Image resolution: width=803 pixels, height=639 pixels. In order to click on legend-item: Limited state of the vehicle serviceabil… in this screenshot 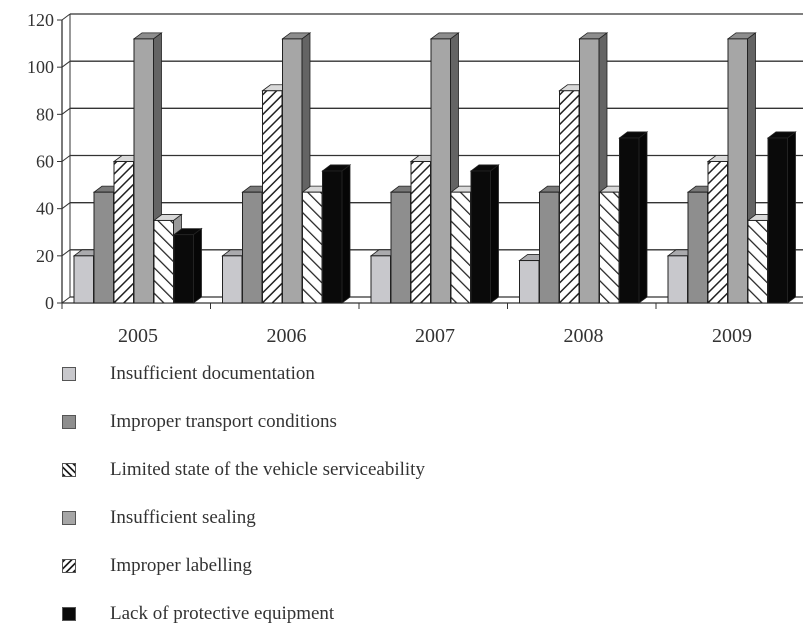, I will do `click(243, 470)`.